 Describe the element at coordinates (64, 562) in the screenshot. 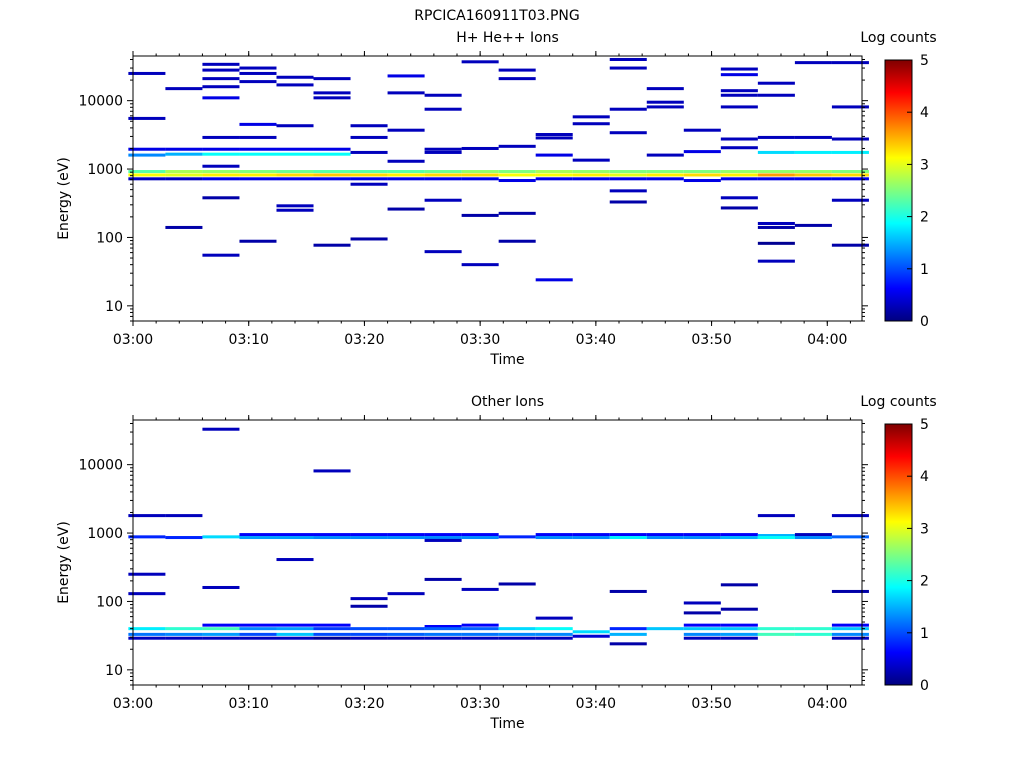

I see `y-axis-label: Energy (eV)` at that location.